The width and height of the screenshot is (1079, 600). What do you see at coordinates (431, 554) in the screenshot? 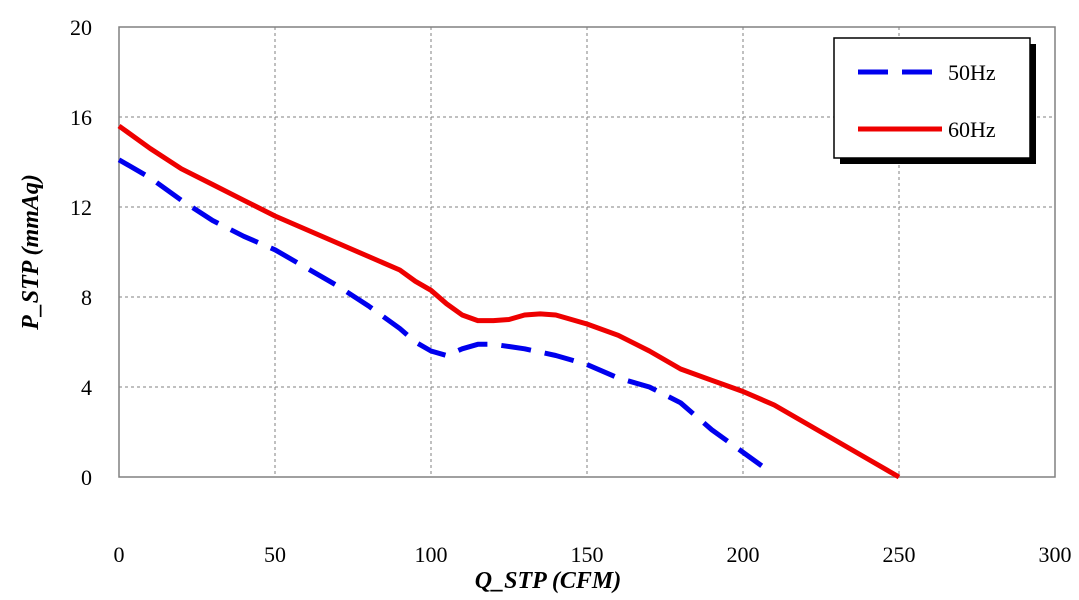
I see `x-tick-label: 100` at bounding box center [431, 554].